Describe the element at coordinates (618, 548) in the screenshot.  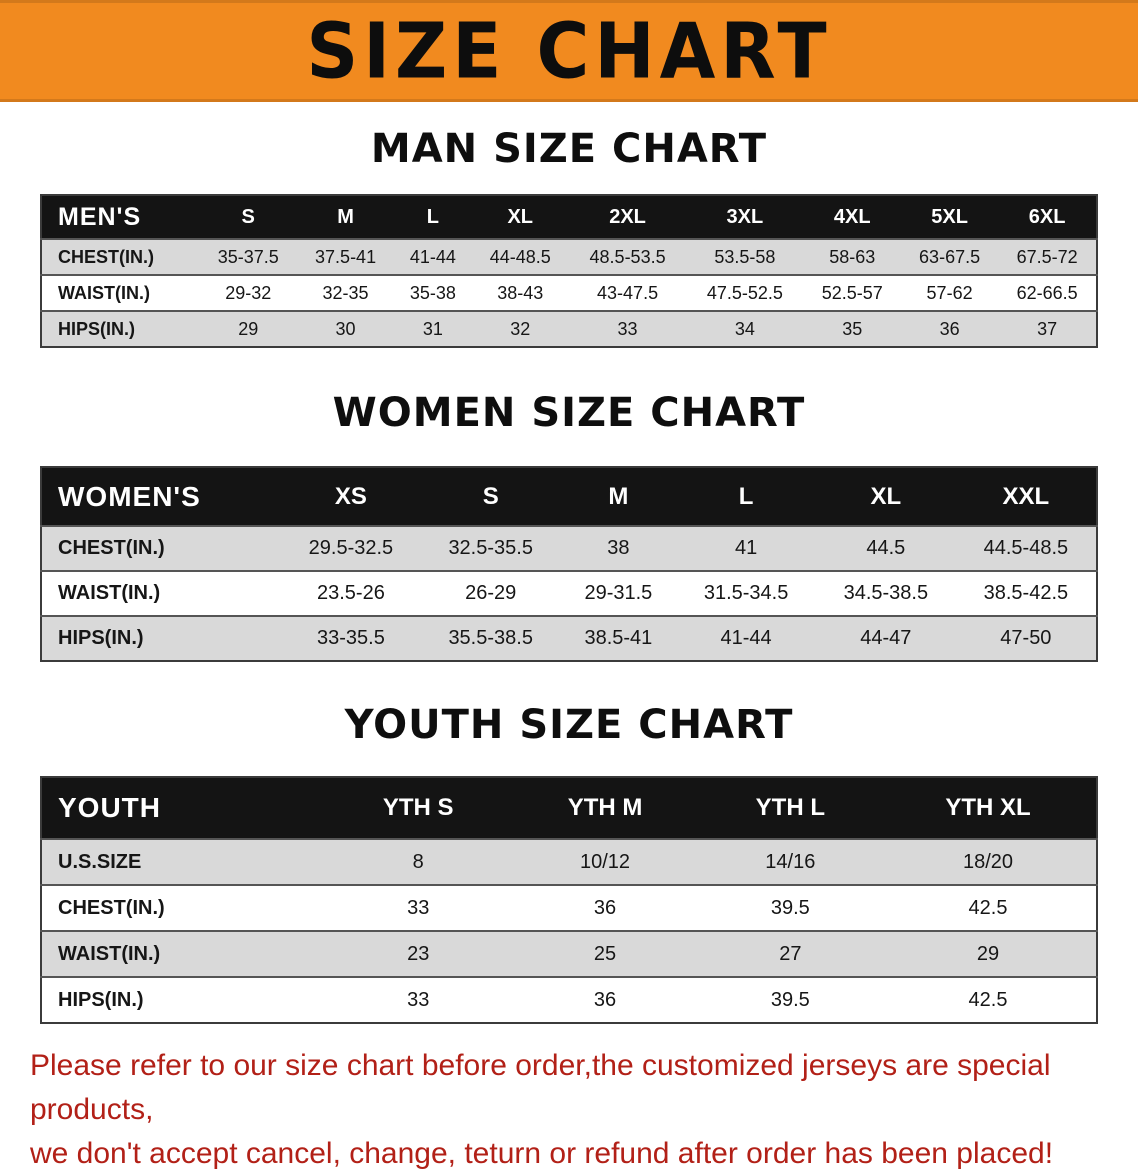
I see `value-cell: 38` at that location.